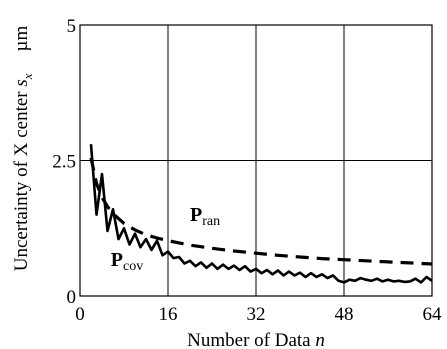 The height and width of the screenshot is (349, 447). Describe the element at coordinates (72, 297) in the screenshot. I see `y-tick-label-0: 0` at that location.